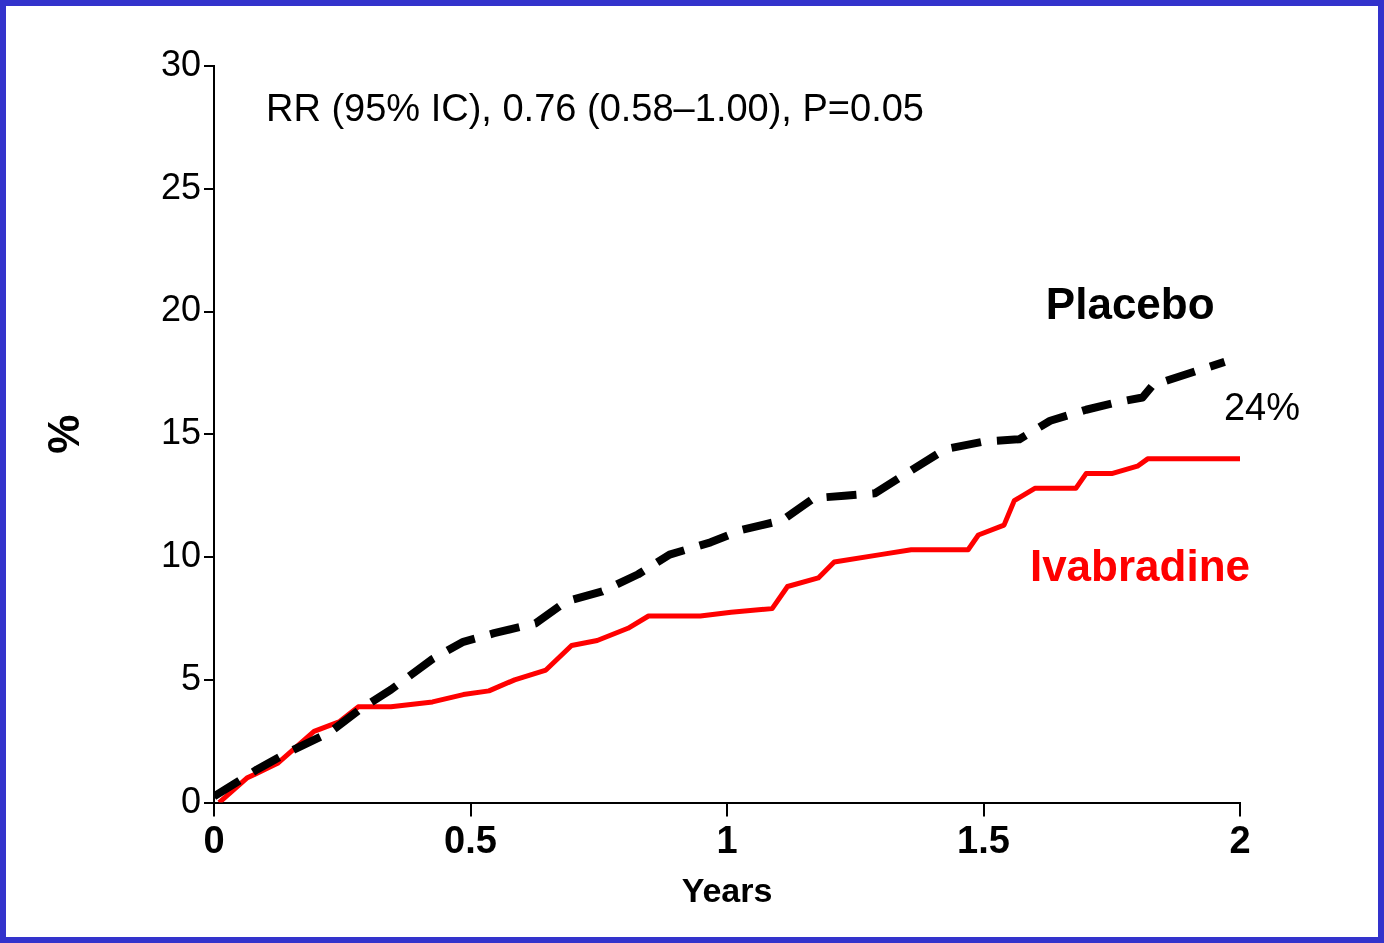 Image resolution: width=1384 pixels, height=943 pixels. Describe the element at coordinates (190, 677) in the screenshot. I see `y-tick-label: 5` at that location.